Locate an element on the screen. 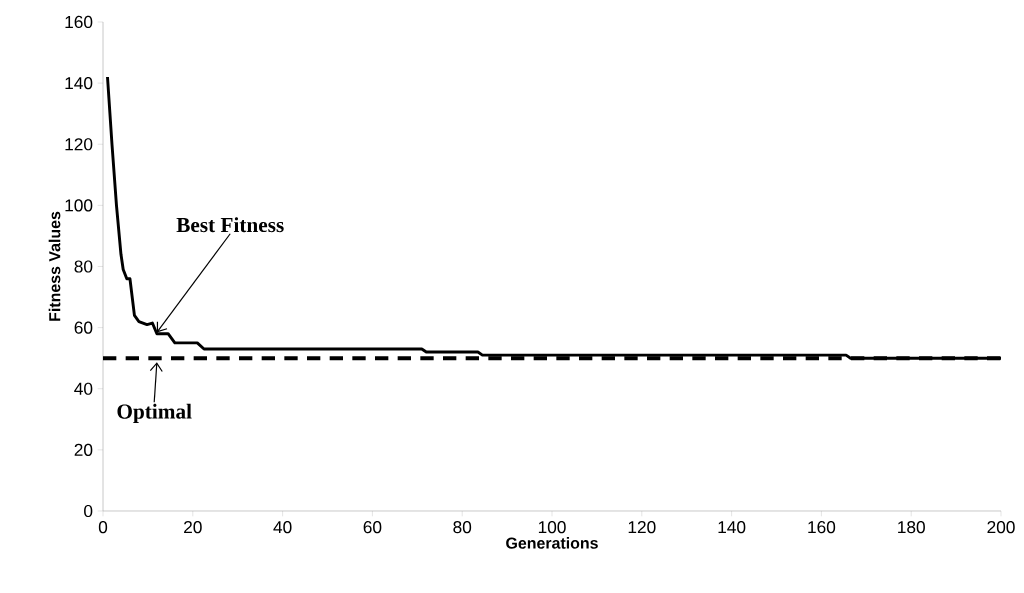 This screenshot has height=593, width=1024. y-tick-label: 140 is located at coordinates (79, 83).